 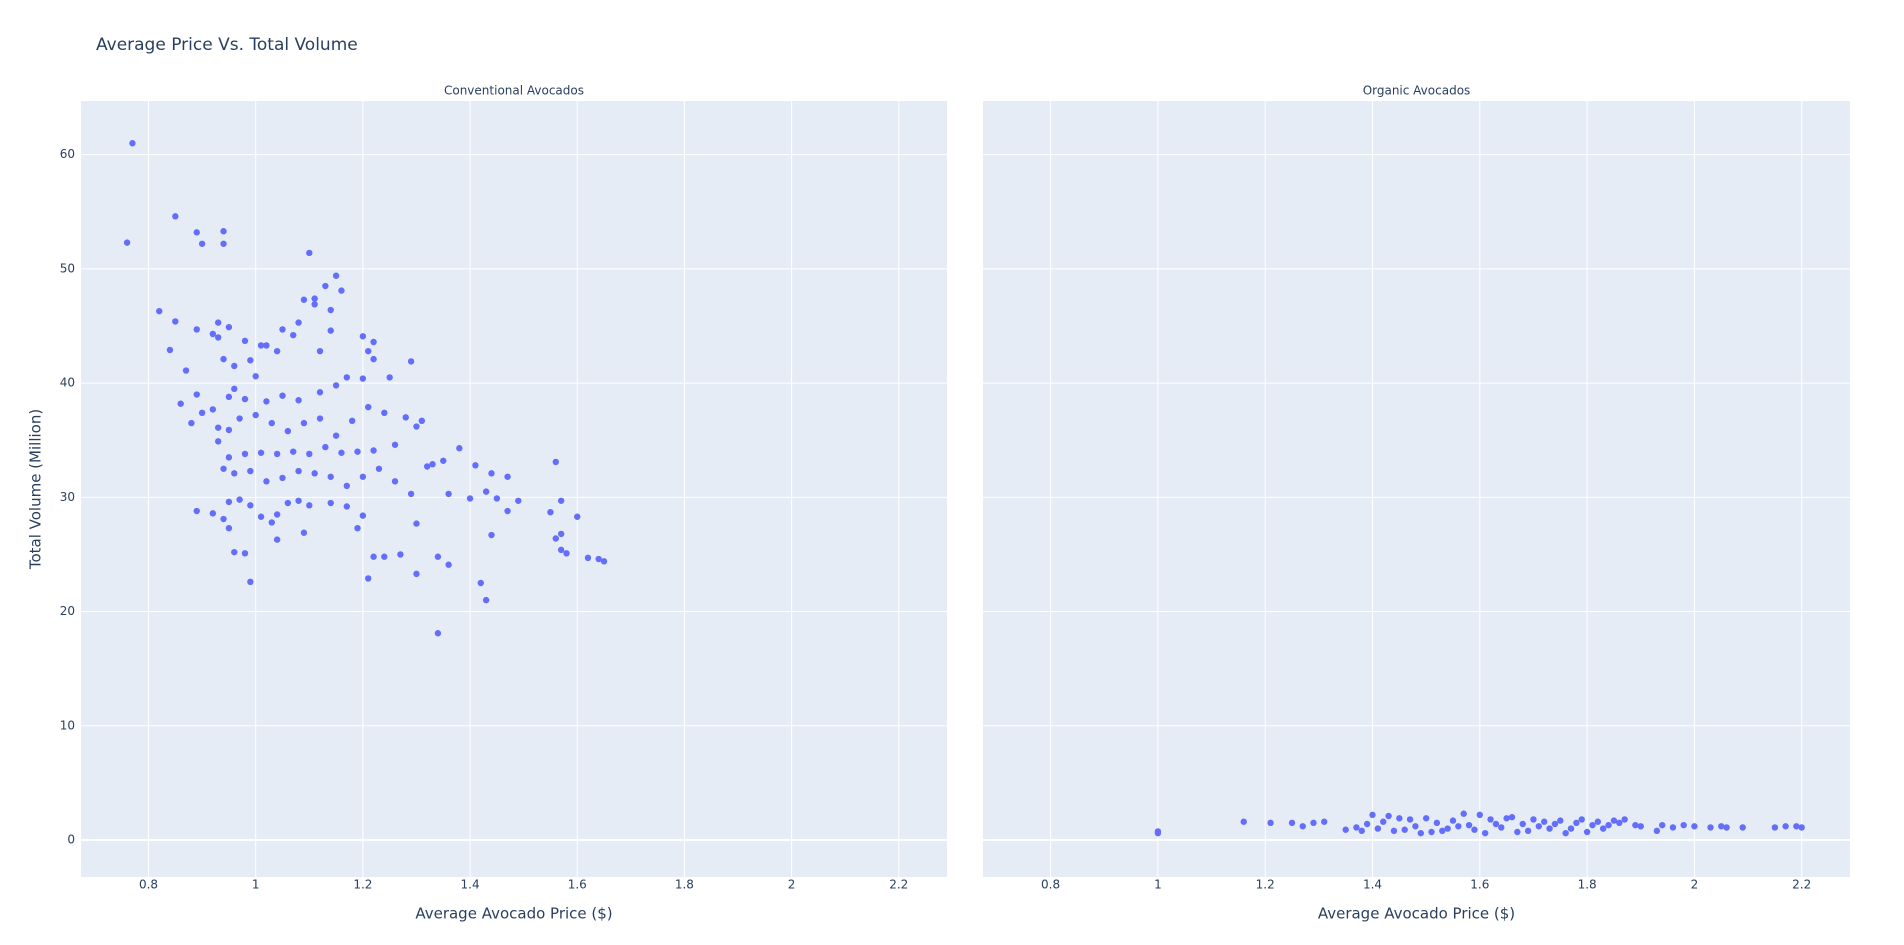 What do you see at coordinates (36, 489) in the screenshot?
I see `y-axis-title: Total Volume (Million)` at bounding box center [36, 489].